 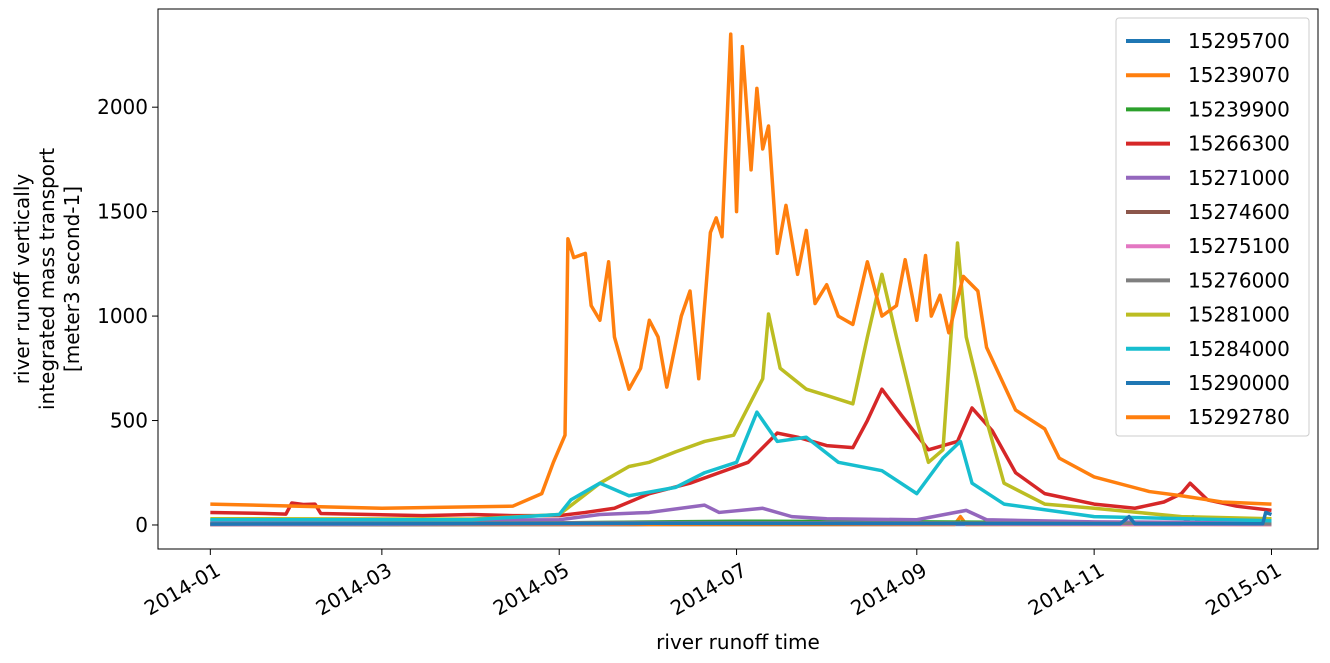 What do you see at coordinates (1239, 109) in the screenshot?
I see `legend-label: 15239900` at bounding box center [1239, 109].